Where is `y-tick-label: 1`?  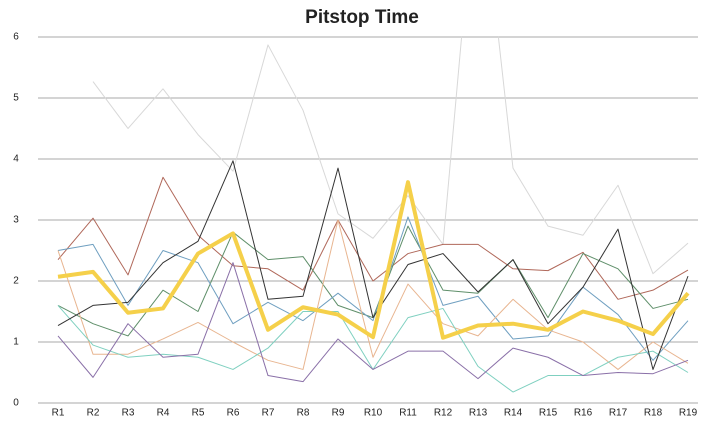 y-tick-label: 1 is located at coordinates (16, 342).